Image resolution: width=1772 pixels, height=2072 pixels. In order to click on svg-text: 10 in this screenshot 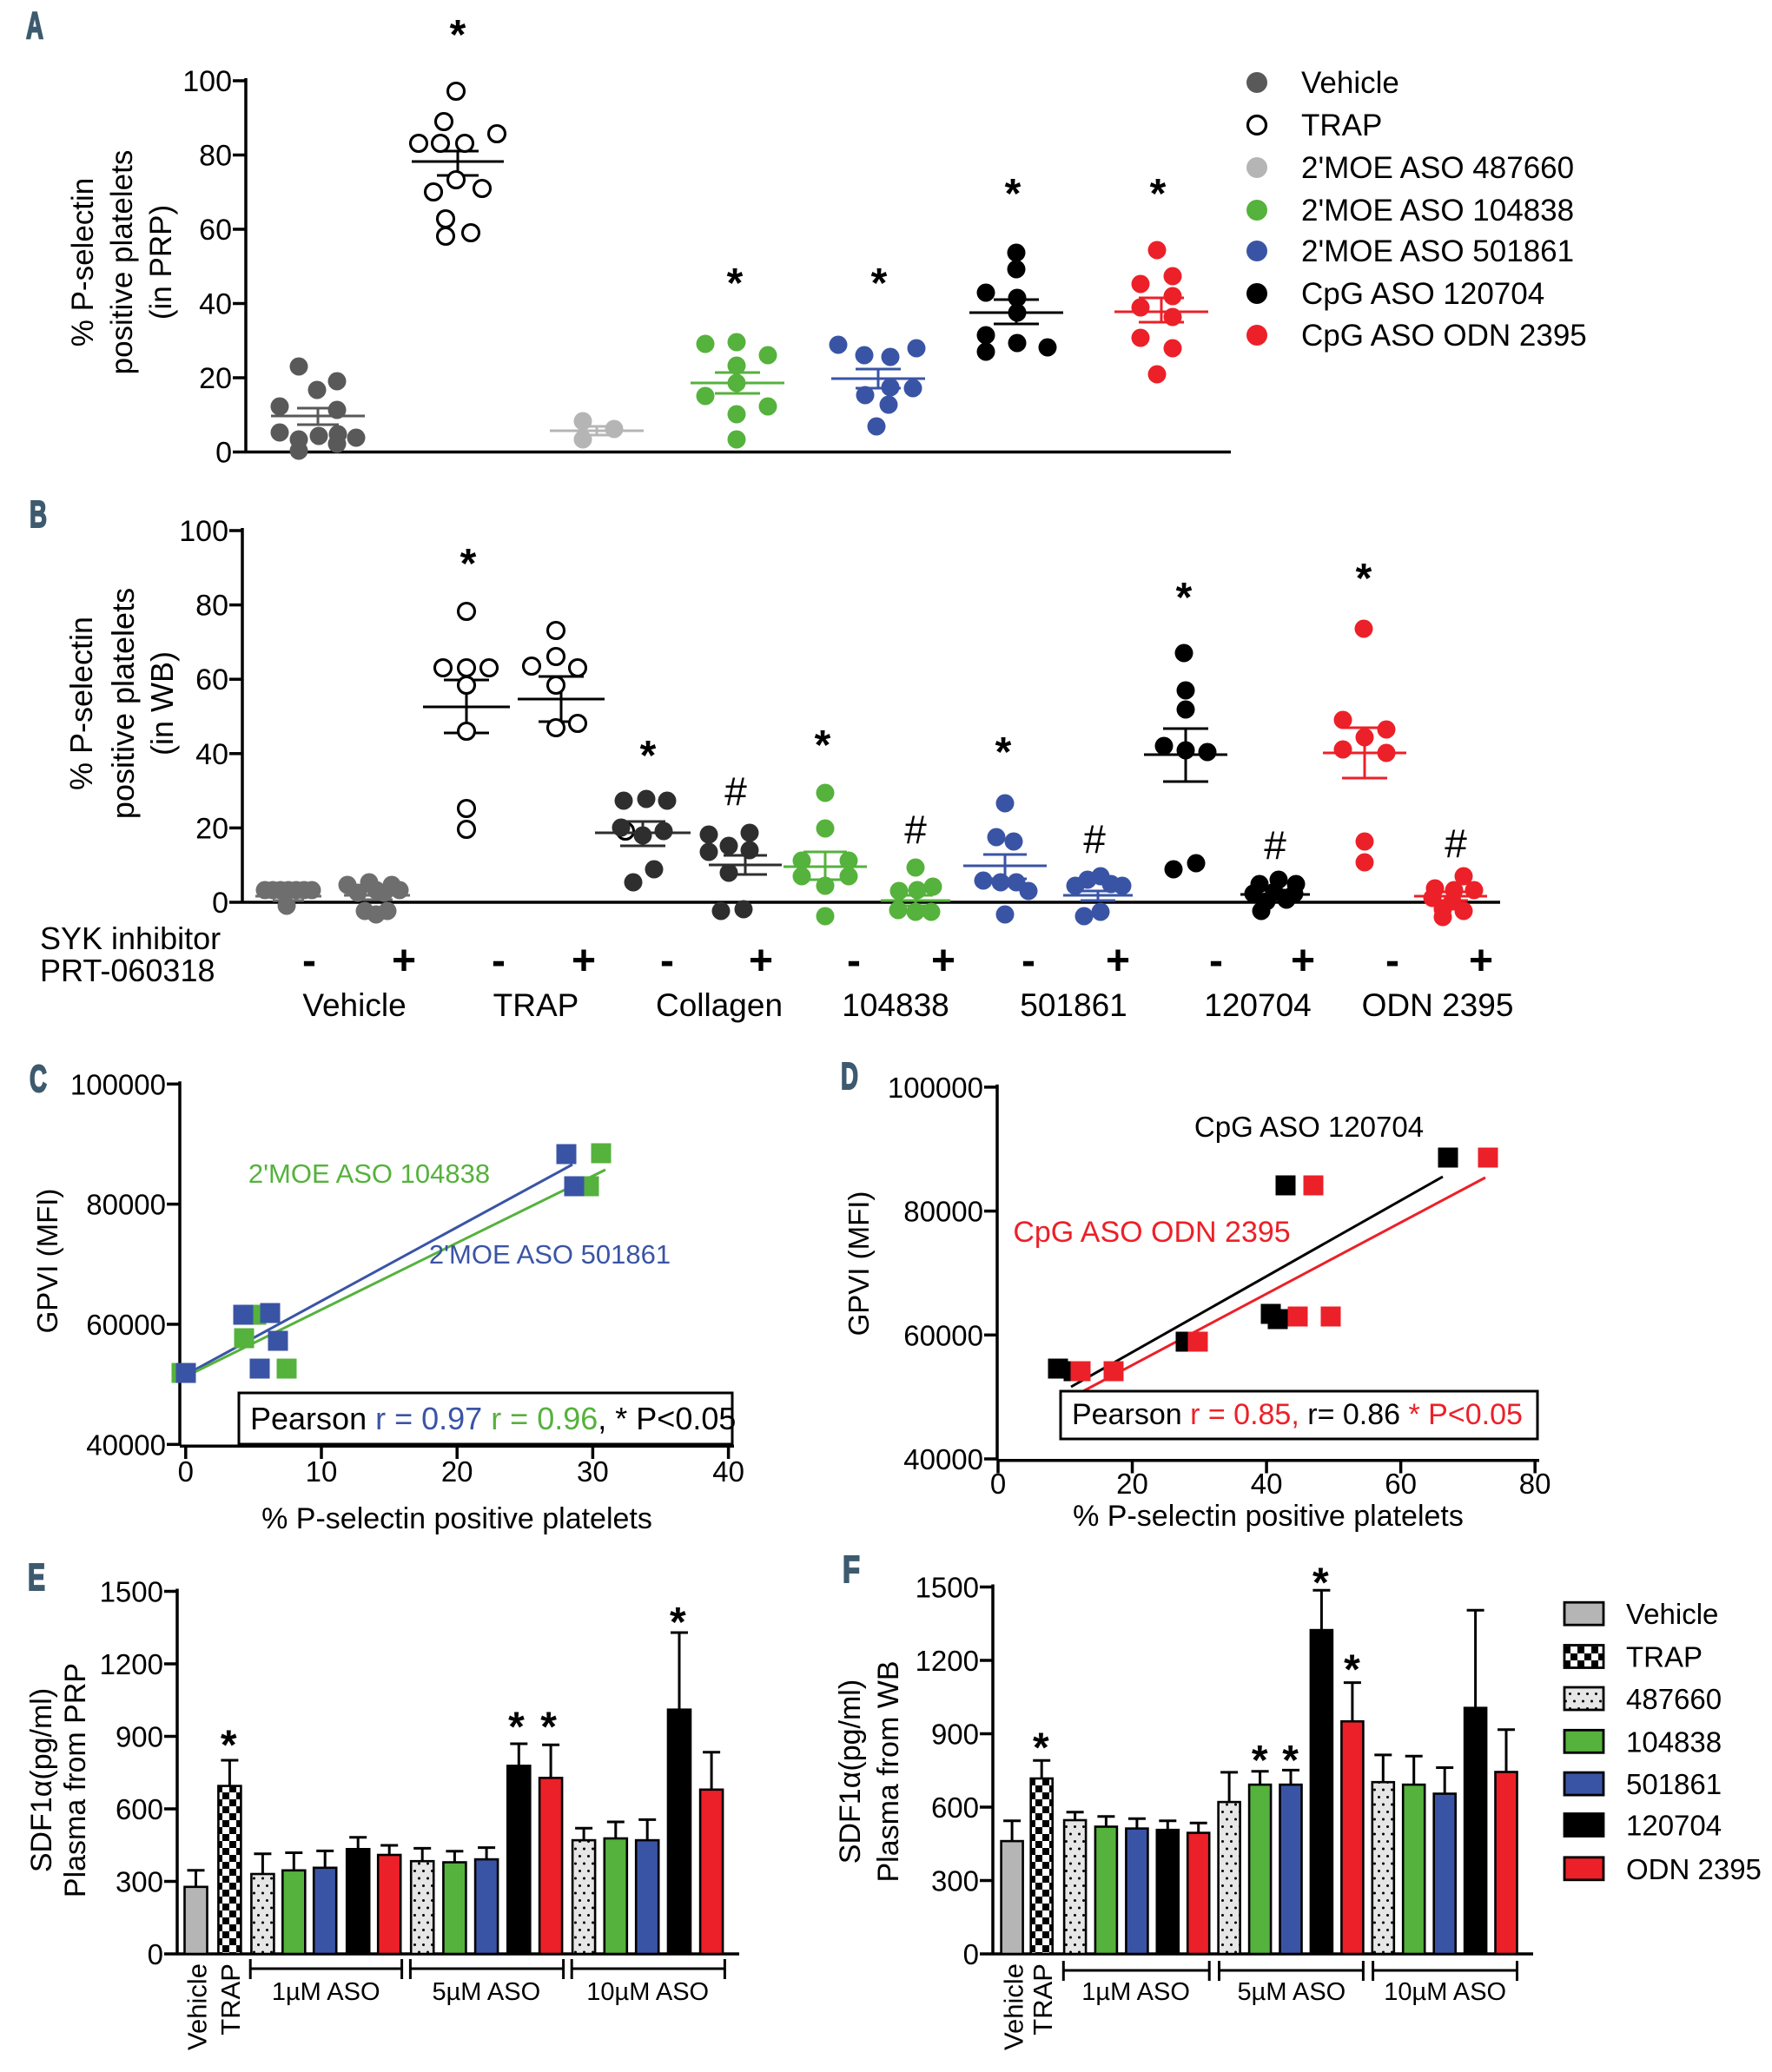, I will do `click(322, 1471)`.